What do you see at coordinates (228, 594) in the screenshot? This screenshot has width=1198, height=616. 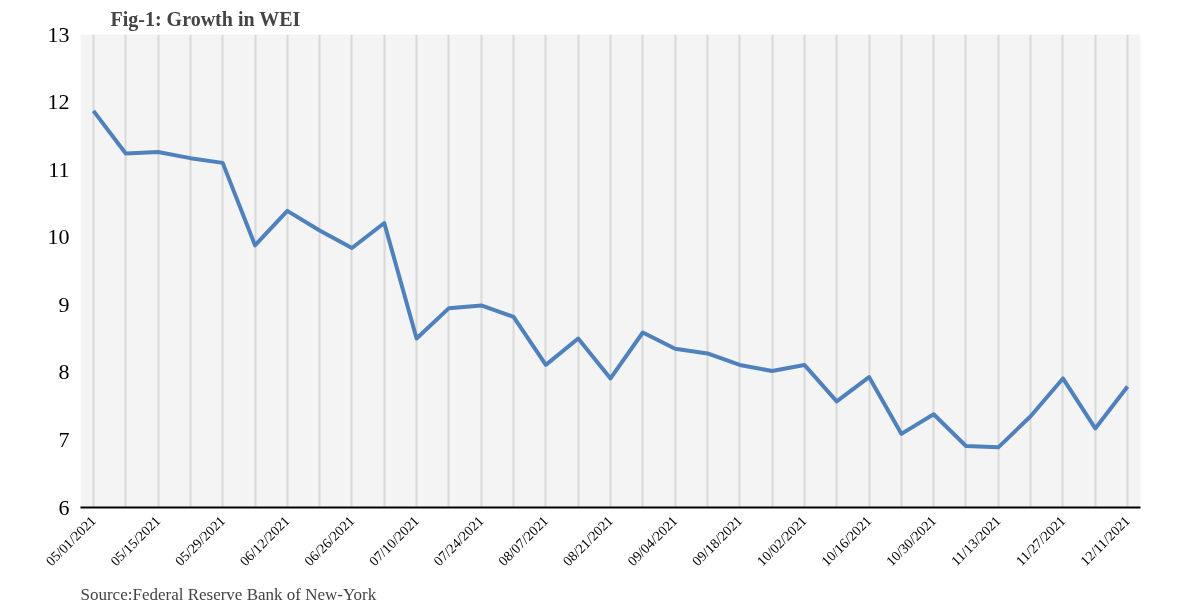 I see `source-note: Source:Federal Reserve Bank of New-York` at bounding box center [228, 594].